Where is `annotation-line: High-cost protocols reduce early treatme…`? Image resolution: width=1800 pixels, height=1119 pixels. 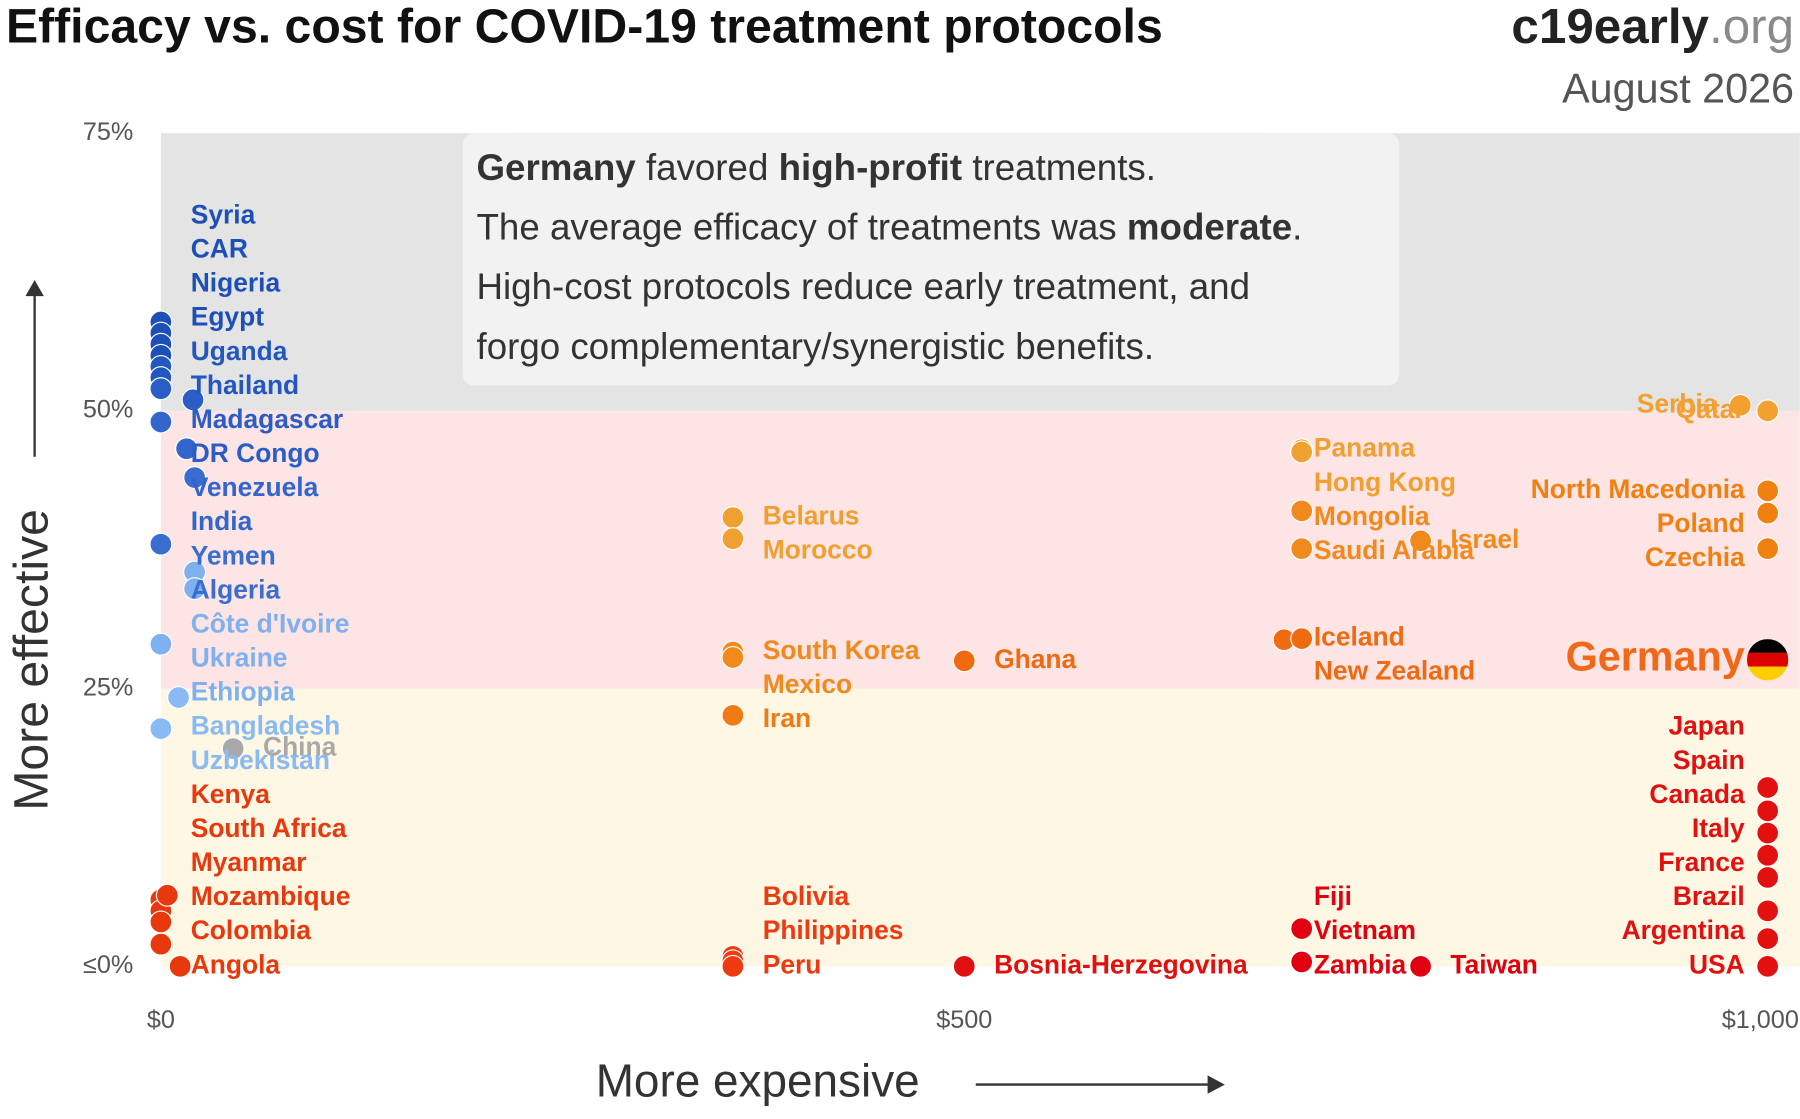 annotation-line: High-cost protocols reduce early treatme… is located at coordinates (864, 286).